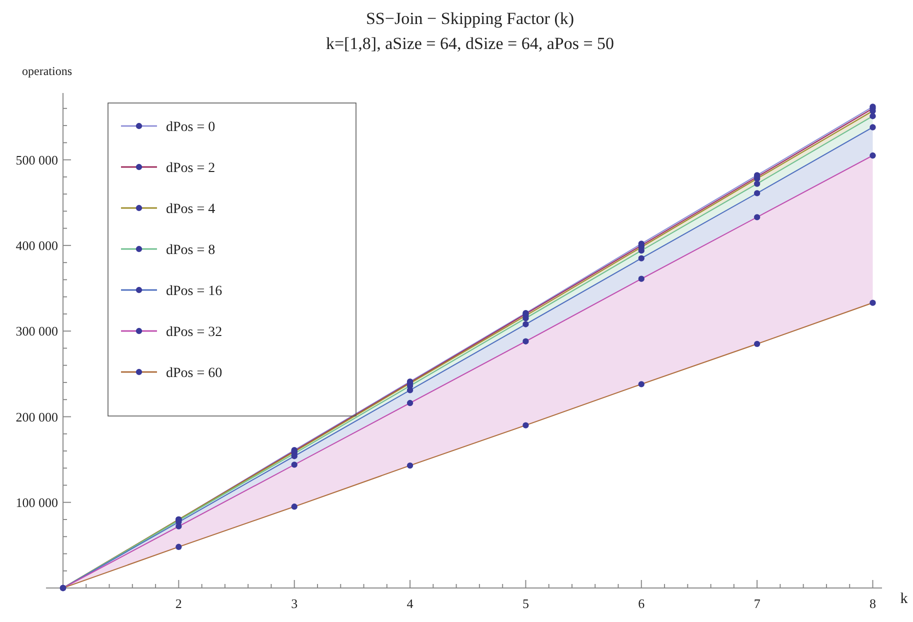 Image resolution: width=913 pixels, height=622 pixels. What do you see at coordinates (194, 332) in the screenshot?
I see `legend-label: dPos = 32` at bounding box center [194, 332].